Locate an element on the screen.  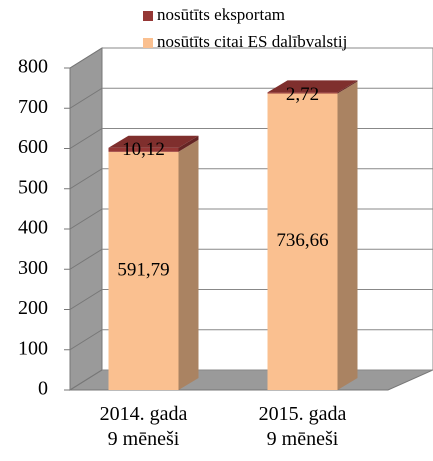
y-tick-label: 100 is located at coordinates (33, 348).